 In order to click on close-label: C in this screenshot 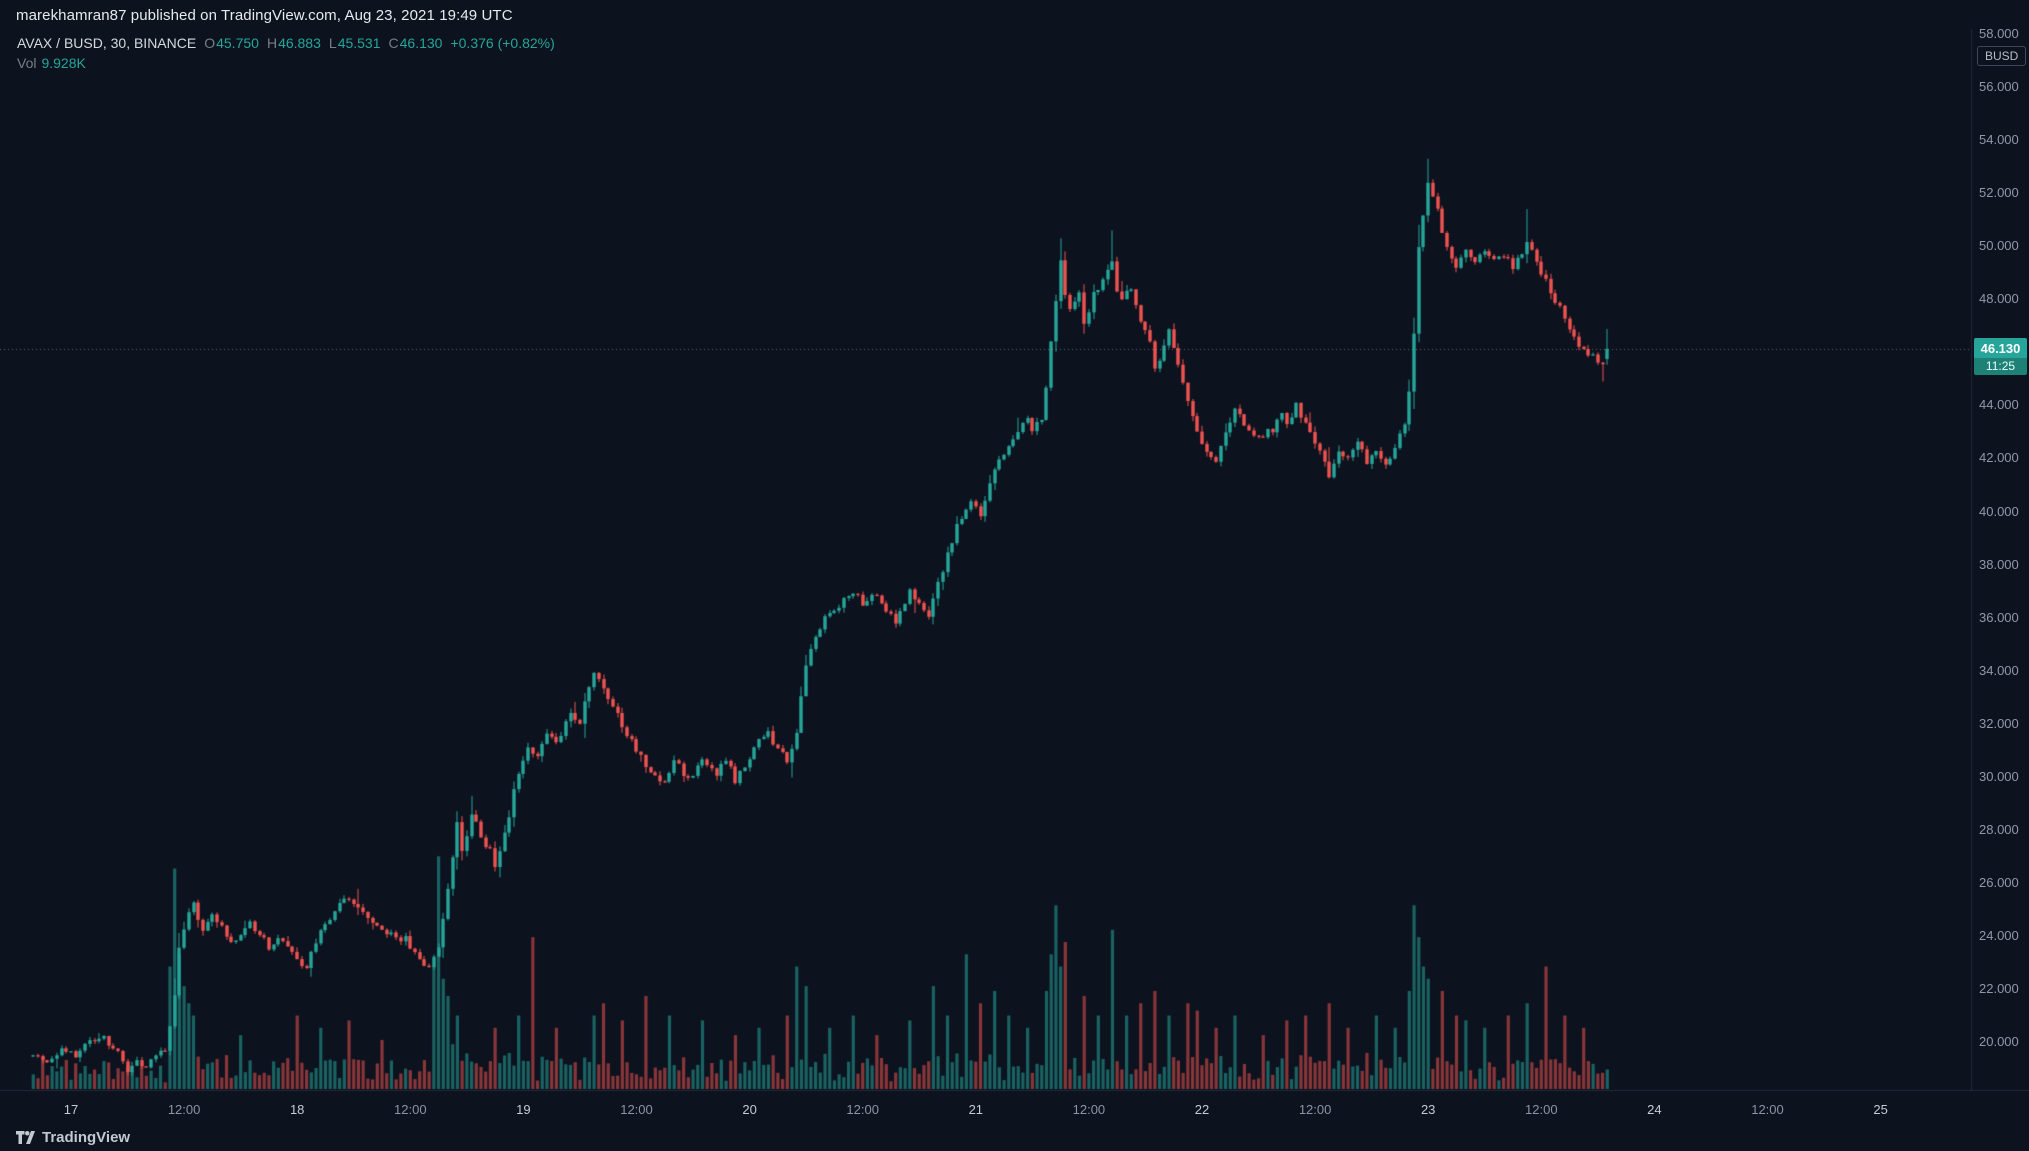, I will do `click(393, 42)`.